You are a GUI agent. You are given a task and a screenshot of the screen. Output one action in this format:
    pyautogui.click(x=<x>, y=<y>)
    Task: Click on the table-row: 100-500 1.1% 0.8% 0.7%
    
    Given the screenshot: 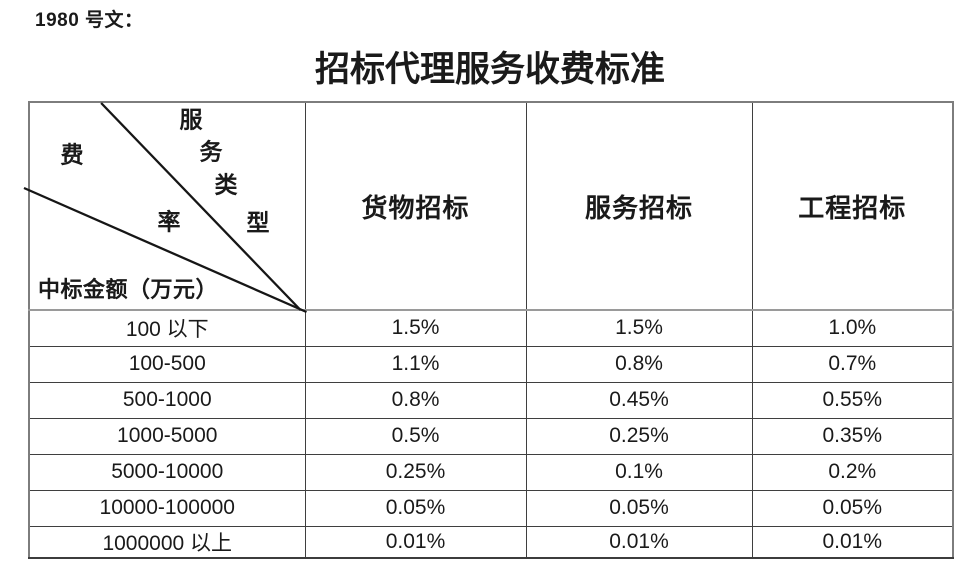 What is the action you would take?
    pyautogui.click(x=491, y=364)
    